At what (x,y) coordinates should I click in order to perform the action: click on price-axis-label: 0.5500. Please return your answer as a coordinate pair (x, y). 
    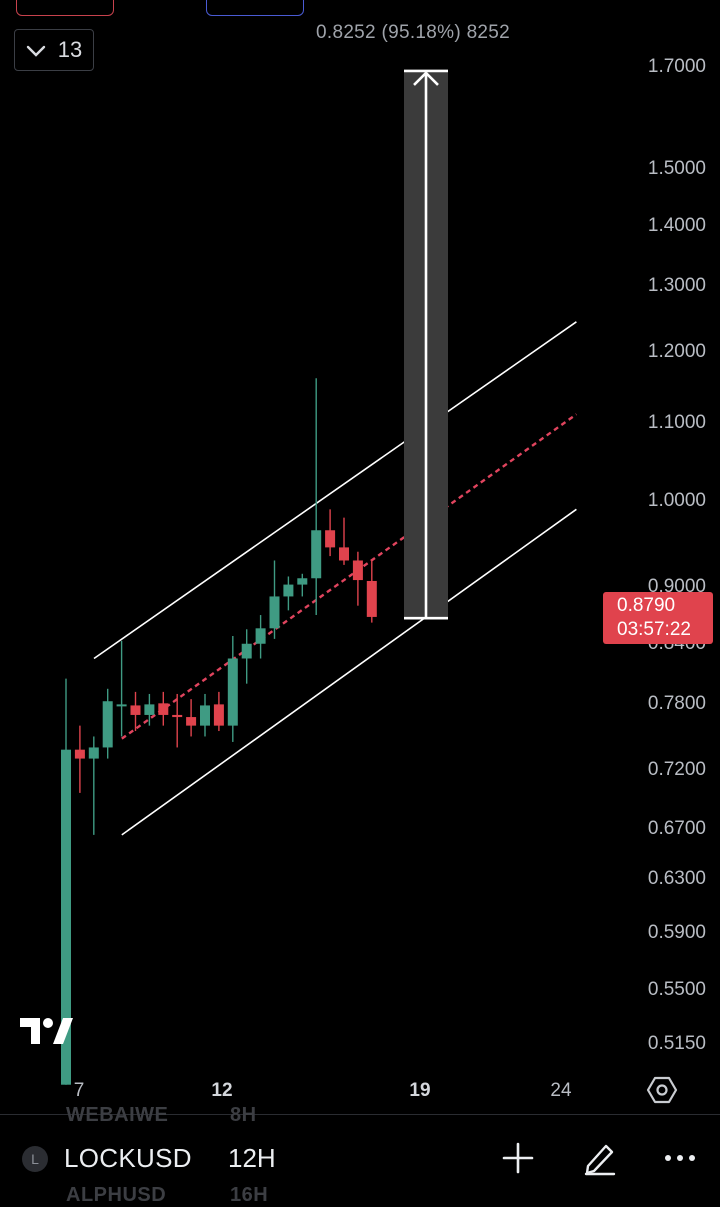
    Looking at the image, I should click on (676, 990).